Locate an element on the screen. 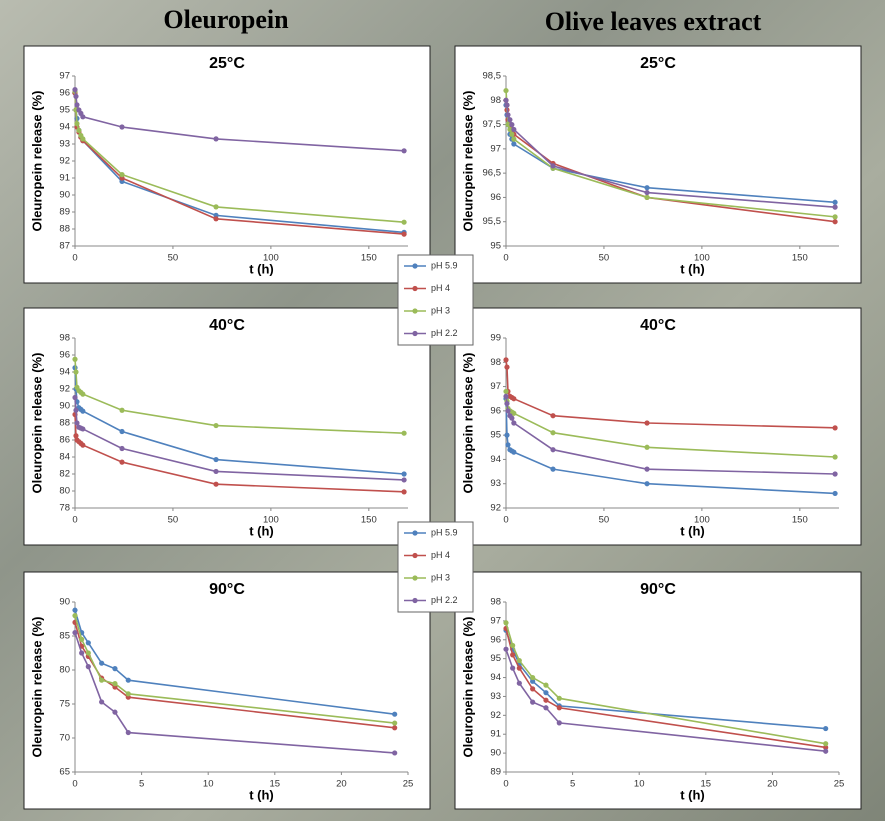 Image resolution: width=885 pixels, height=821 pixels. chart-title: 90°C is located at coordinates (658, 589).